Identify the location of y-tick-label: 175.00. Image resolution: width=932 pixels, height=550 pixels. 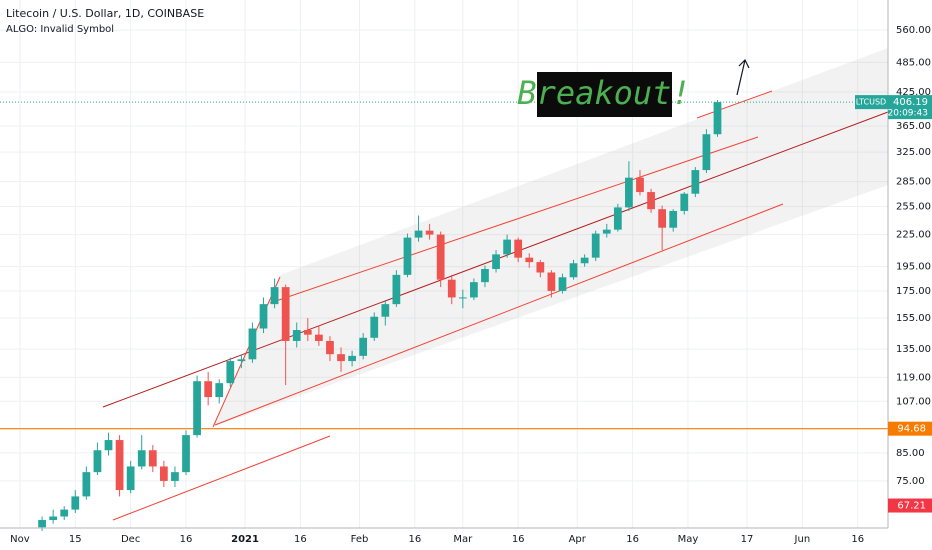
(913, 291).